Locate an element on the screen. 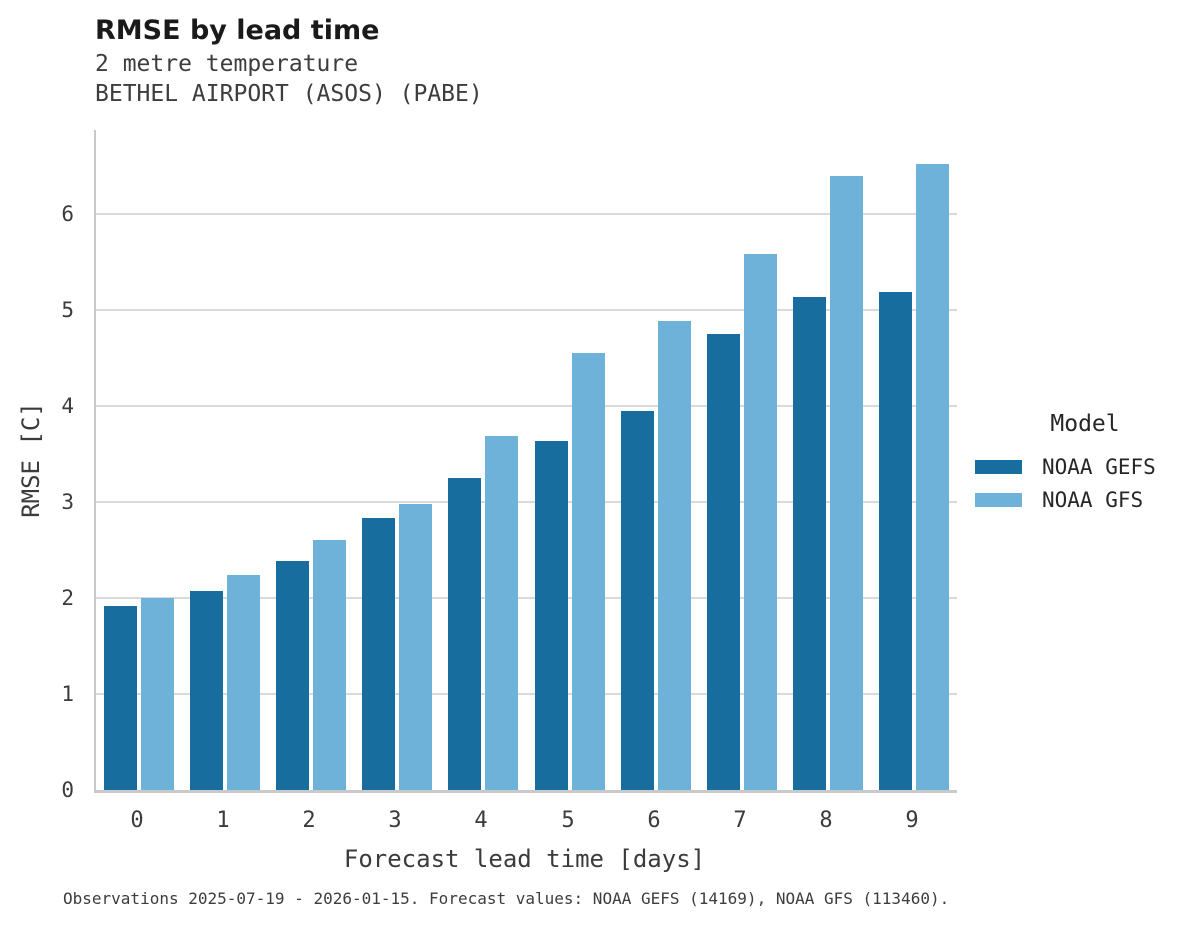 The image size is (1195, 928). legend-label-noaa-gfs: NOAA GFS is located at coordinates (1093, 499).